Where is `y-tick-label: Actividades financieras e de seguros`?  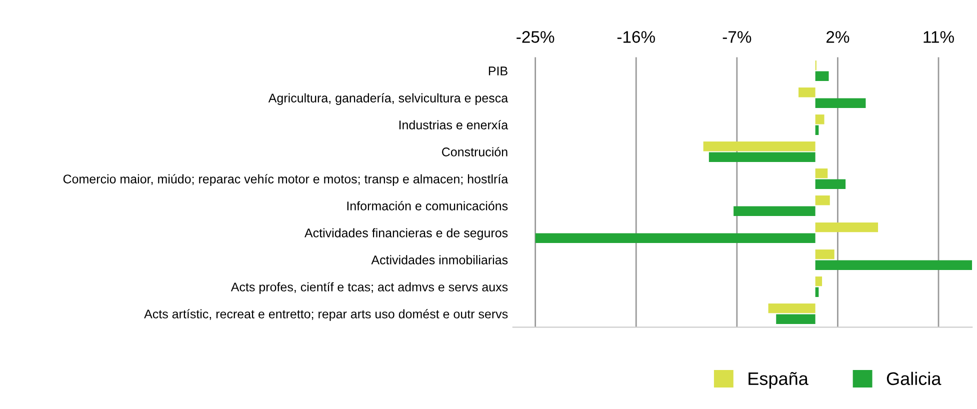 y-tick-label: Actividades financieras e de seguros is located at coordinates (406, 234).